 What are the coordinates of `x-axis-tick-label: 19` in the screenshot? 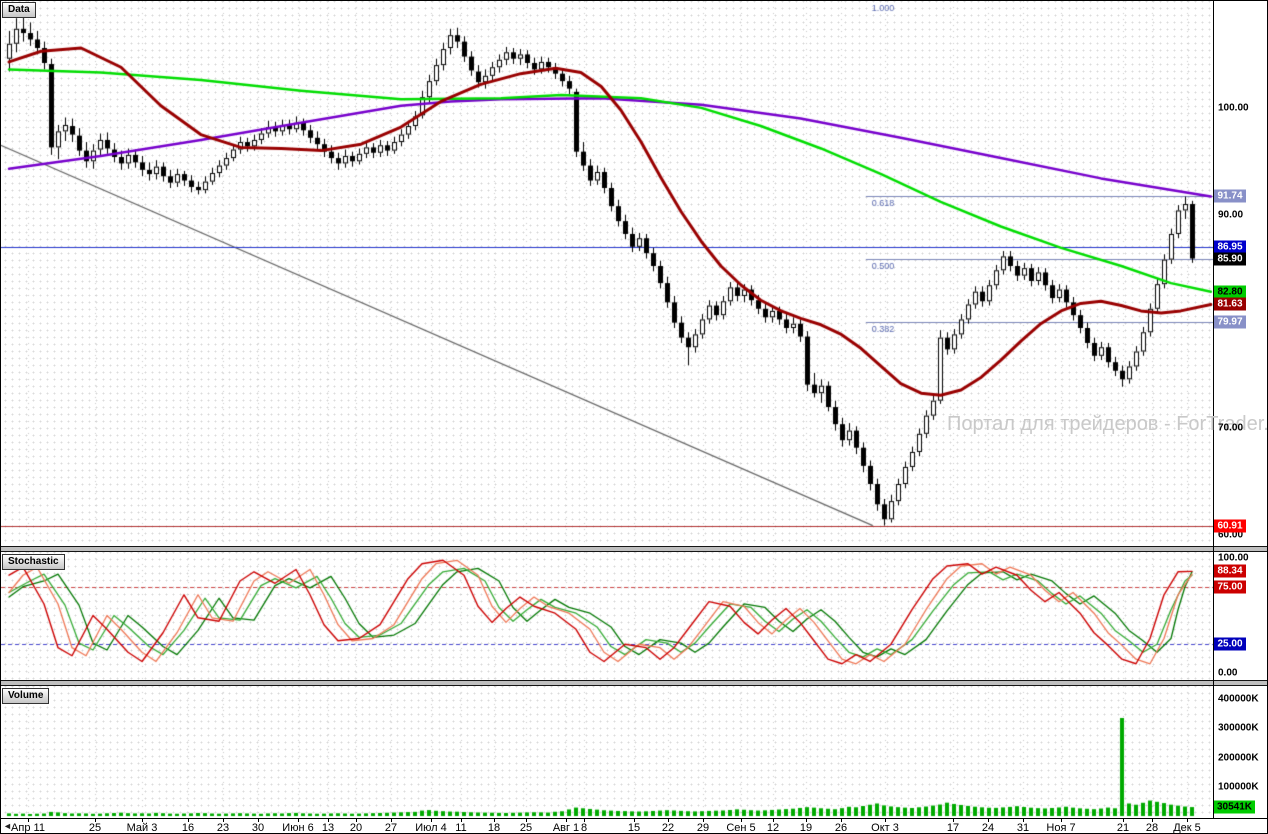 It's located at (806, 828).